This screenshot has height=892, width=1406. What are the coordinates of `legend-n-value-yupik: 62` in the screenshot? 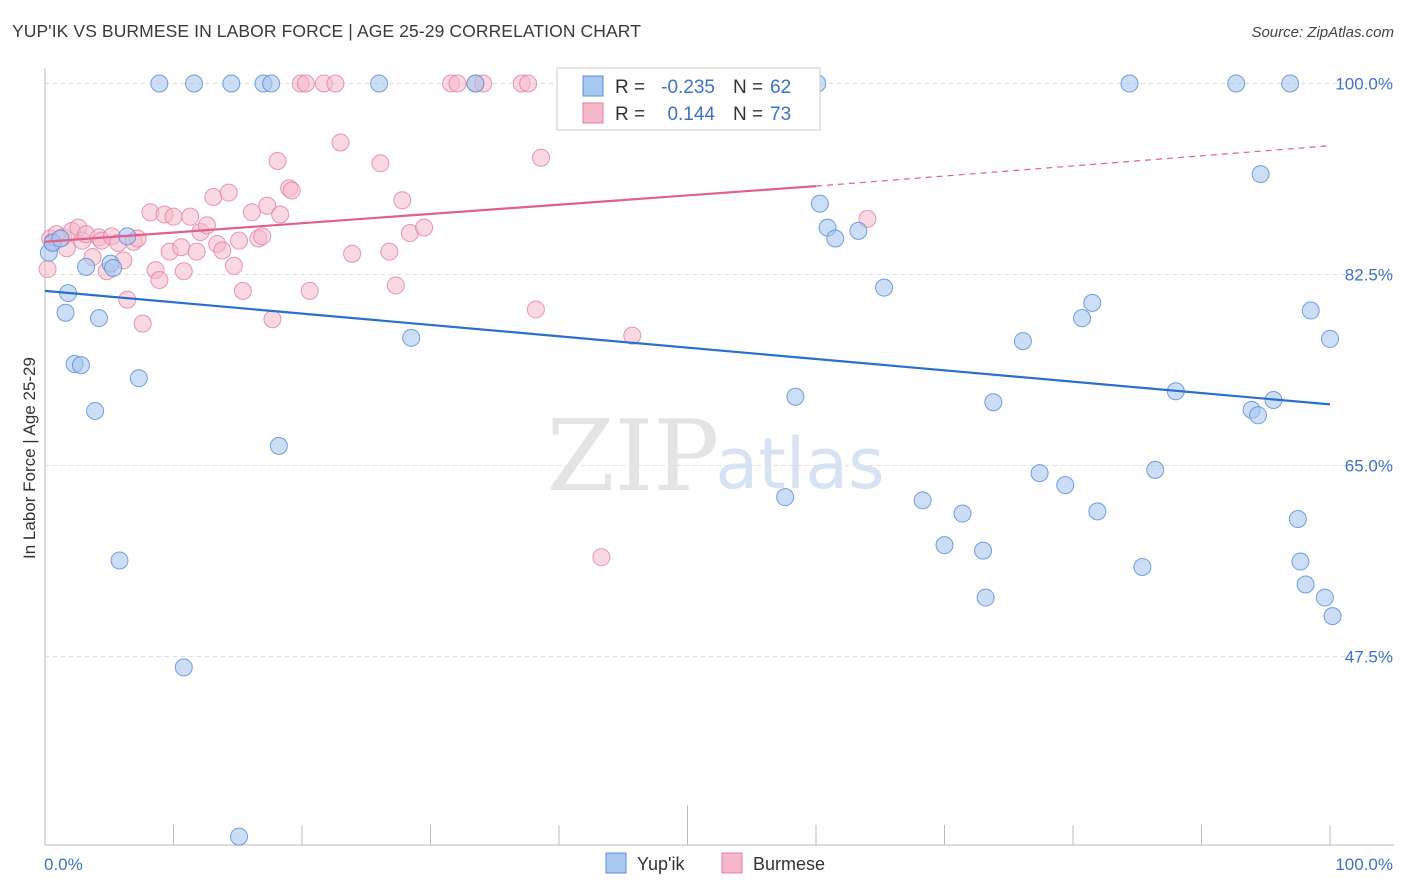 It's located at (780, 87).